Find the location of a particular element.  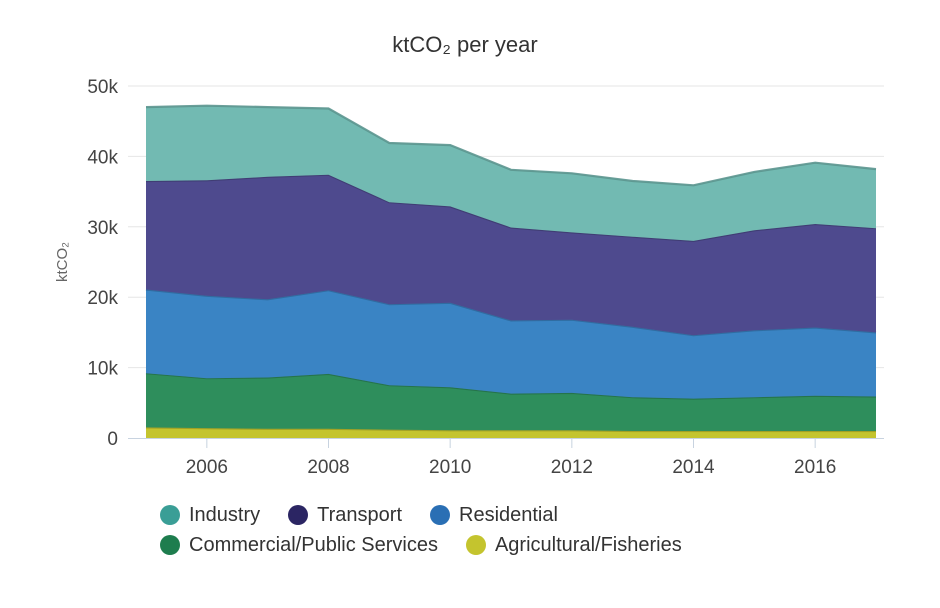

area-commercial-public-services is located at coordinates (511, 402).